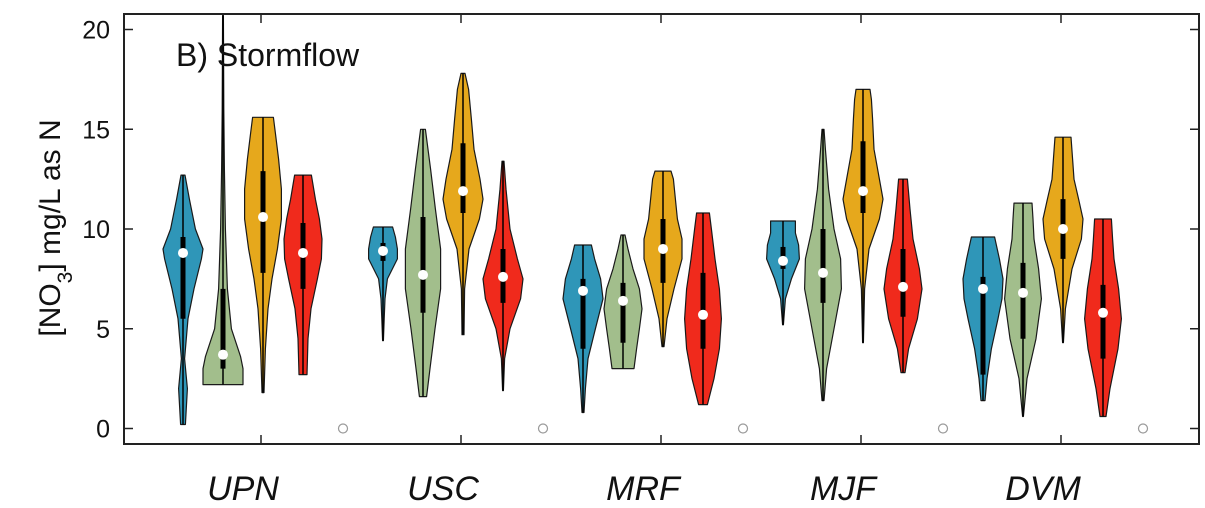 This screenshot has width=1205, height=508. I want to click on y-tick-label: 20, so click(96, 31).